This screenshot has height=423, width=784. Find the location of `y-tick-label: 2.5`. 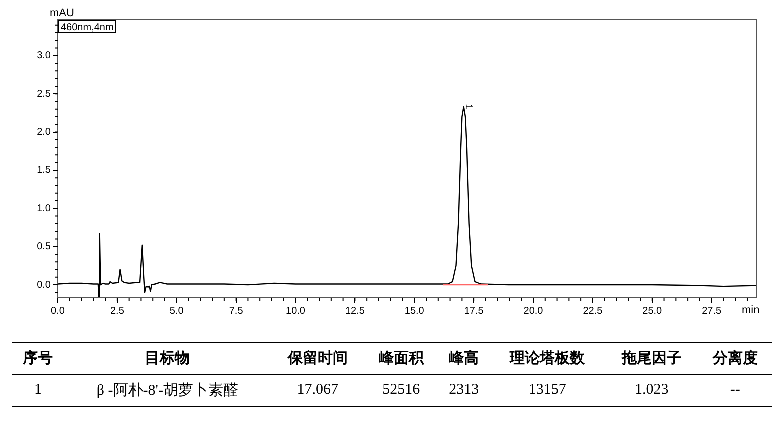

y-tick-label: 2.5 is located at coordinates (44, 94).